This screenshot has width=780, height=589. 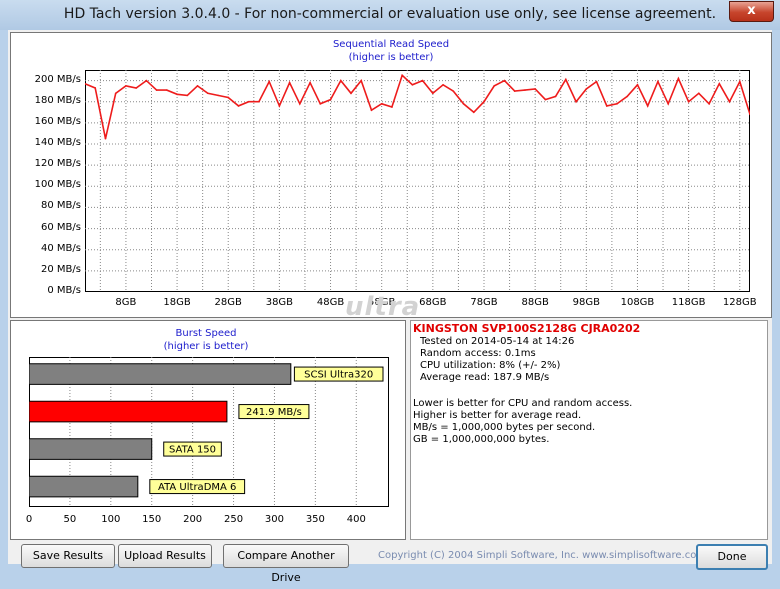 I want to click on x-tick-label: 118GB, so click(x=688, y=302).